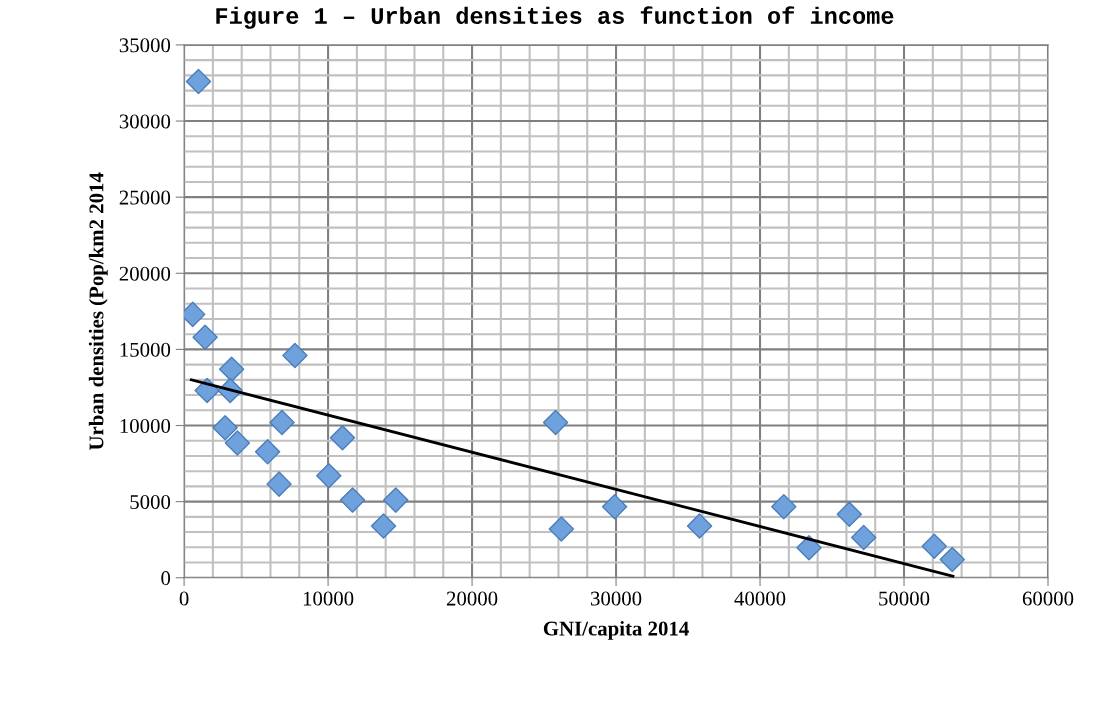 Image resolution: width=1109 pixels, height=702 pixels. I want to click on y-tick-label: 0, so click(166, 578).